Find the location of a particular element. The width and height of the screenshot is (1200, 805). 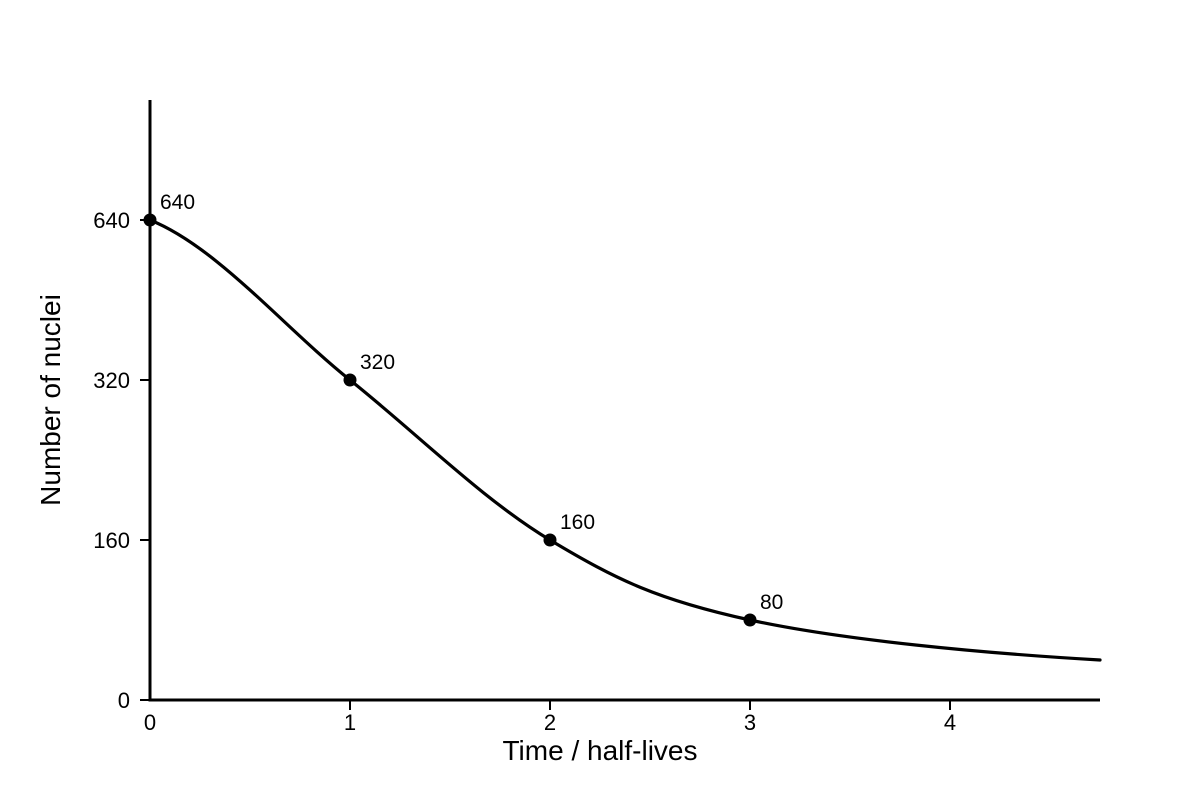

x-ticks: 0 1 2 3 4 is located at coordinates (550, 717).